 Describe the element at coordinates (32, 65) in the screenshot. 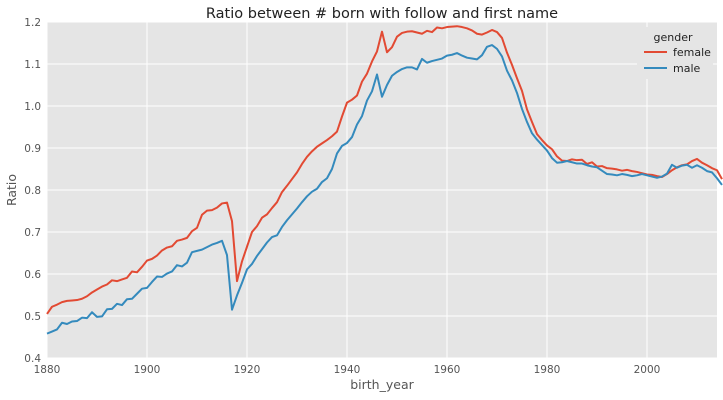

I see `y-tick-label: 1.1` at that location.